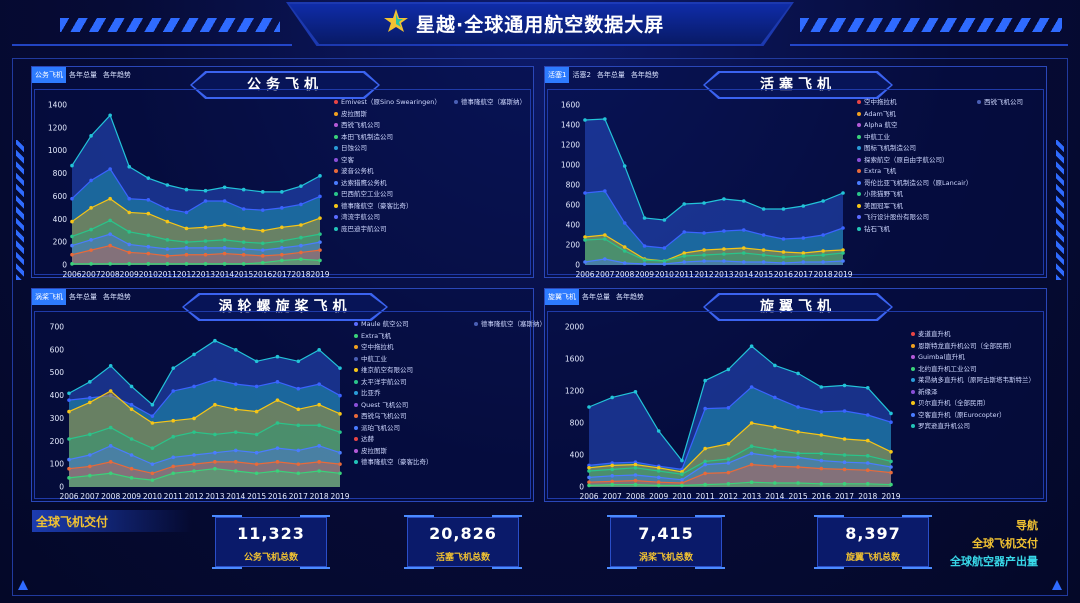  I want to click on legend-item: 湾流宇航公司, so click(357, 217).